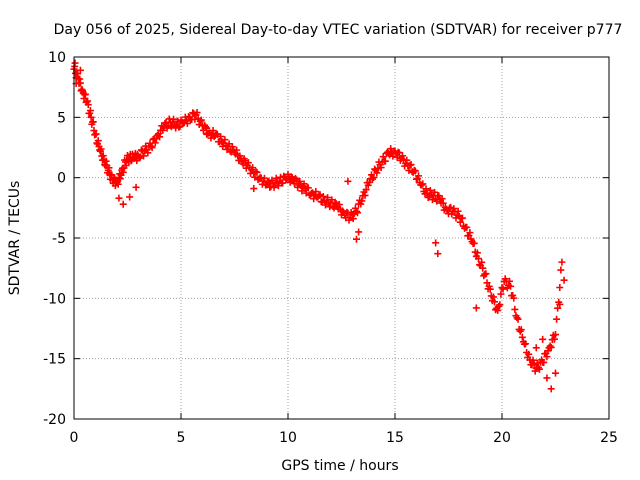  I want to click on x-tick-label: 5, so click(181, 438).